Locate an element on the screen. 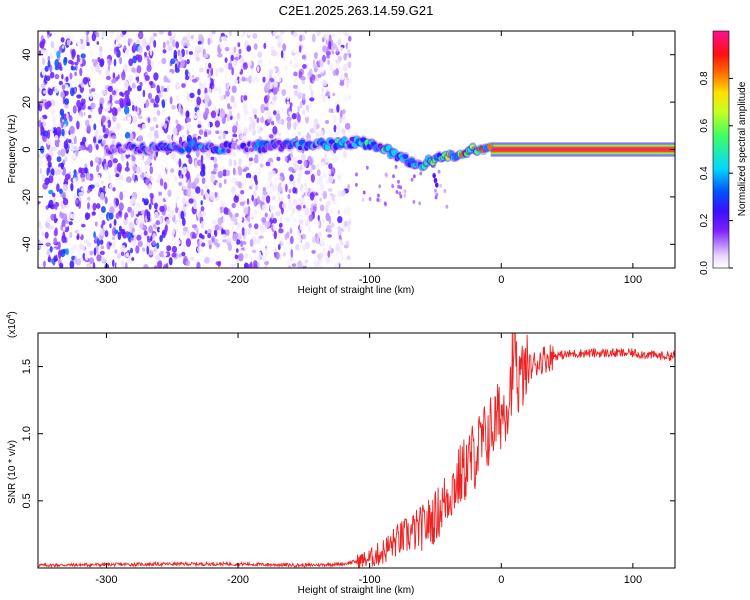 This screenshot has width=750, height=600. snr-x-label: Height of straight line (km) is located at coordinates (356, 590).